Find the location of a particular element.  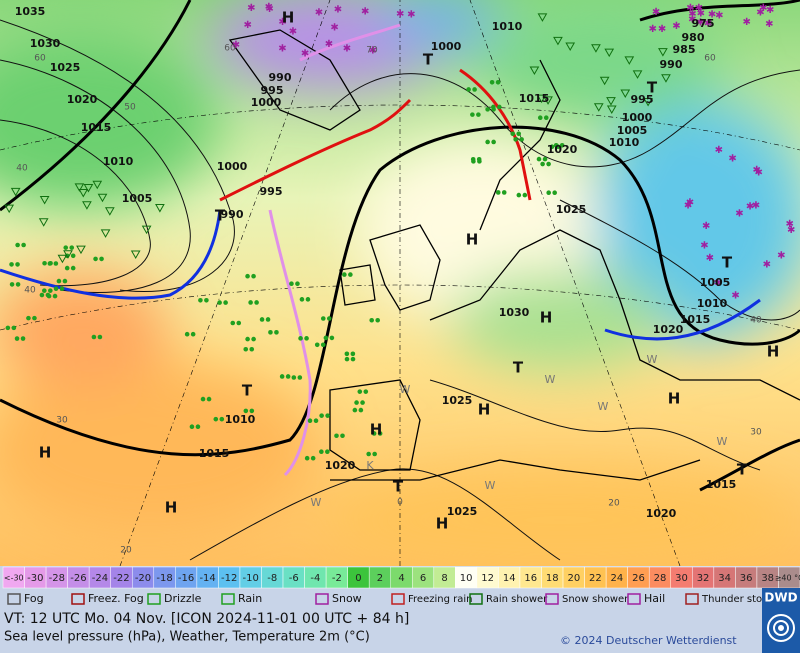

weather-letter: K is located at coordinates (370, 465).